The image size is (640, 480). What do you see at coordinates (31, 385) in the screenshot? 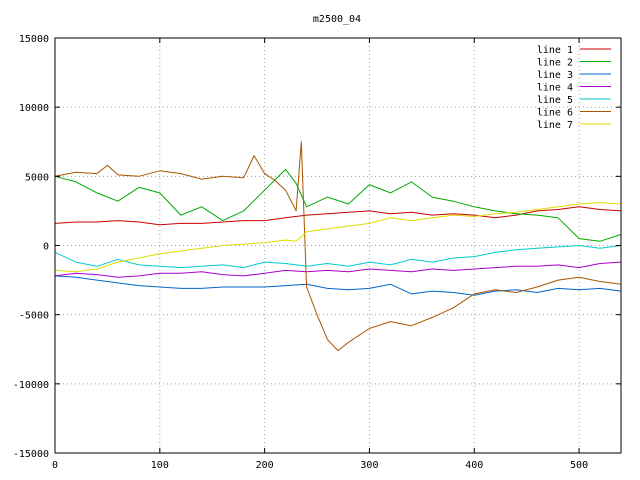
I see `y-tick-label: -10000` at bounding box center [31, 385].